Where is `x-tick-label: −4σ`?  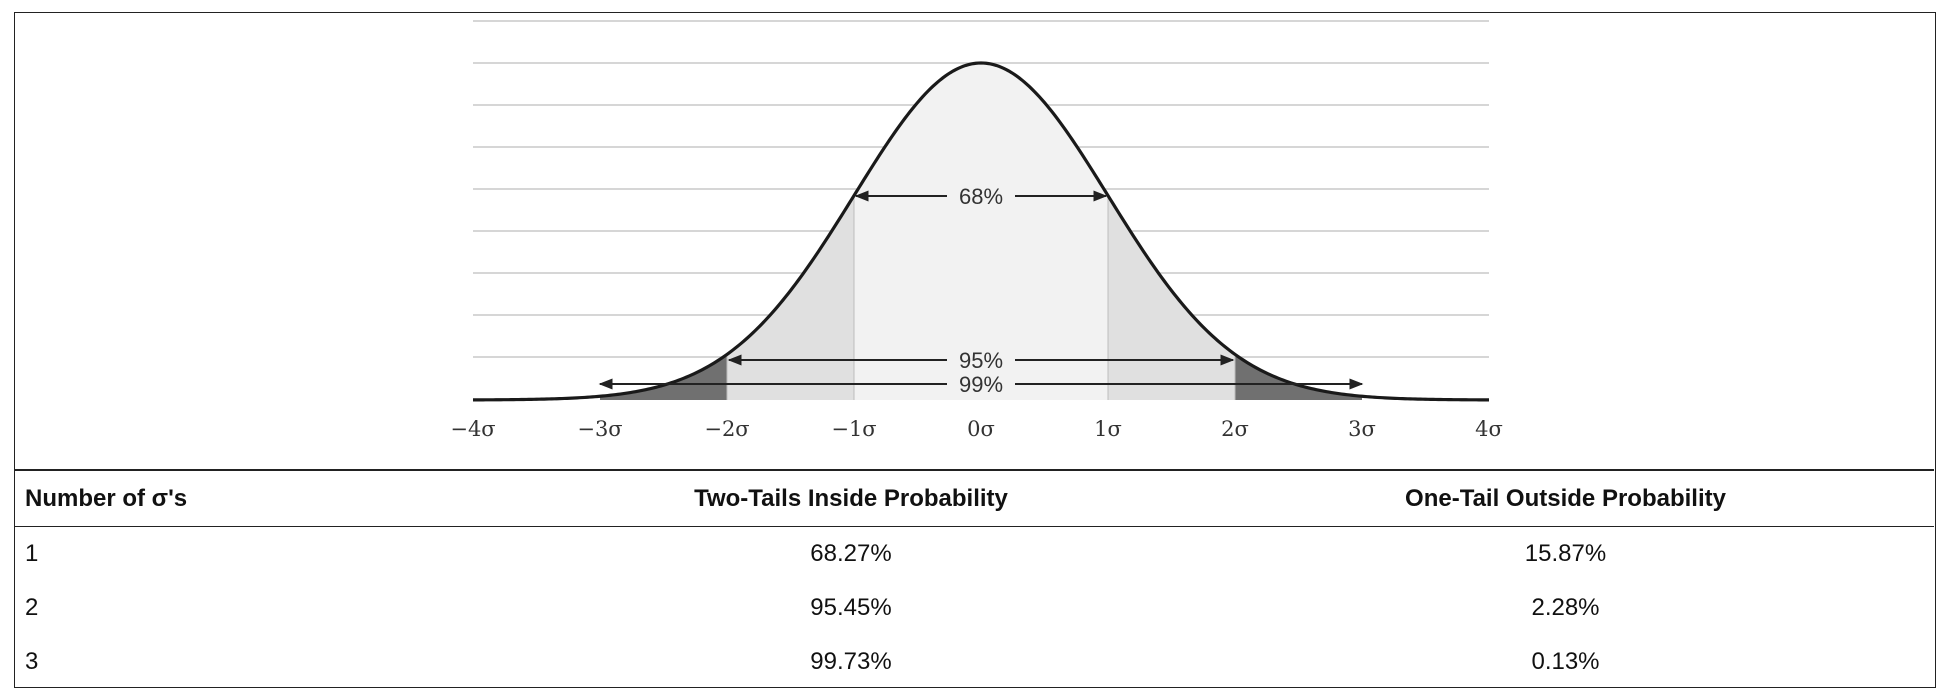 x-tick-label: −4σ is located at coordinates (472, 429).